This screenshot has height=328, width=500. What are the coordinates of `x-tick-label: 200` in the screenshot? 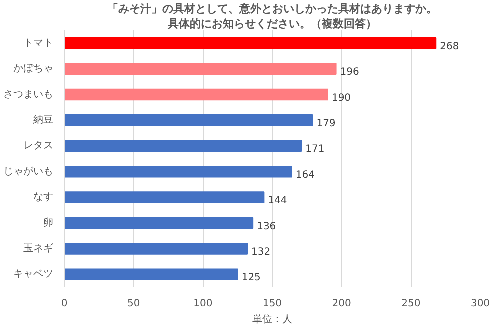 It's located at (342, 304).